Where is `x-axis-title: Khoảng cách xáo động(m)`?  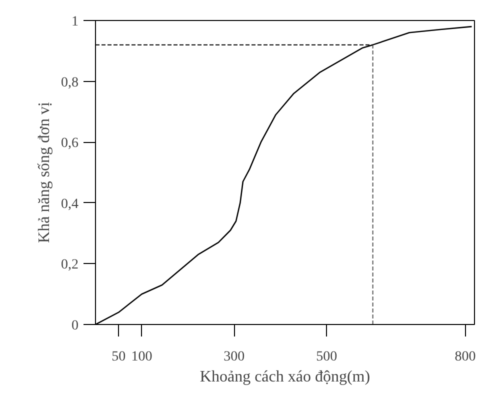 x-axis-title: Khoảng cách xáo động(m) is located at coordinates (285, 377).